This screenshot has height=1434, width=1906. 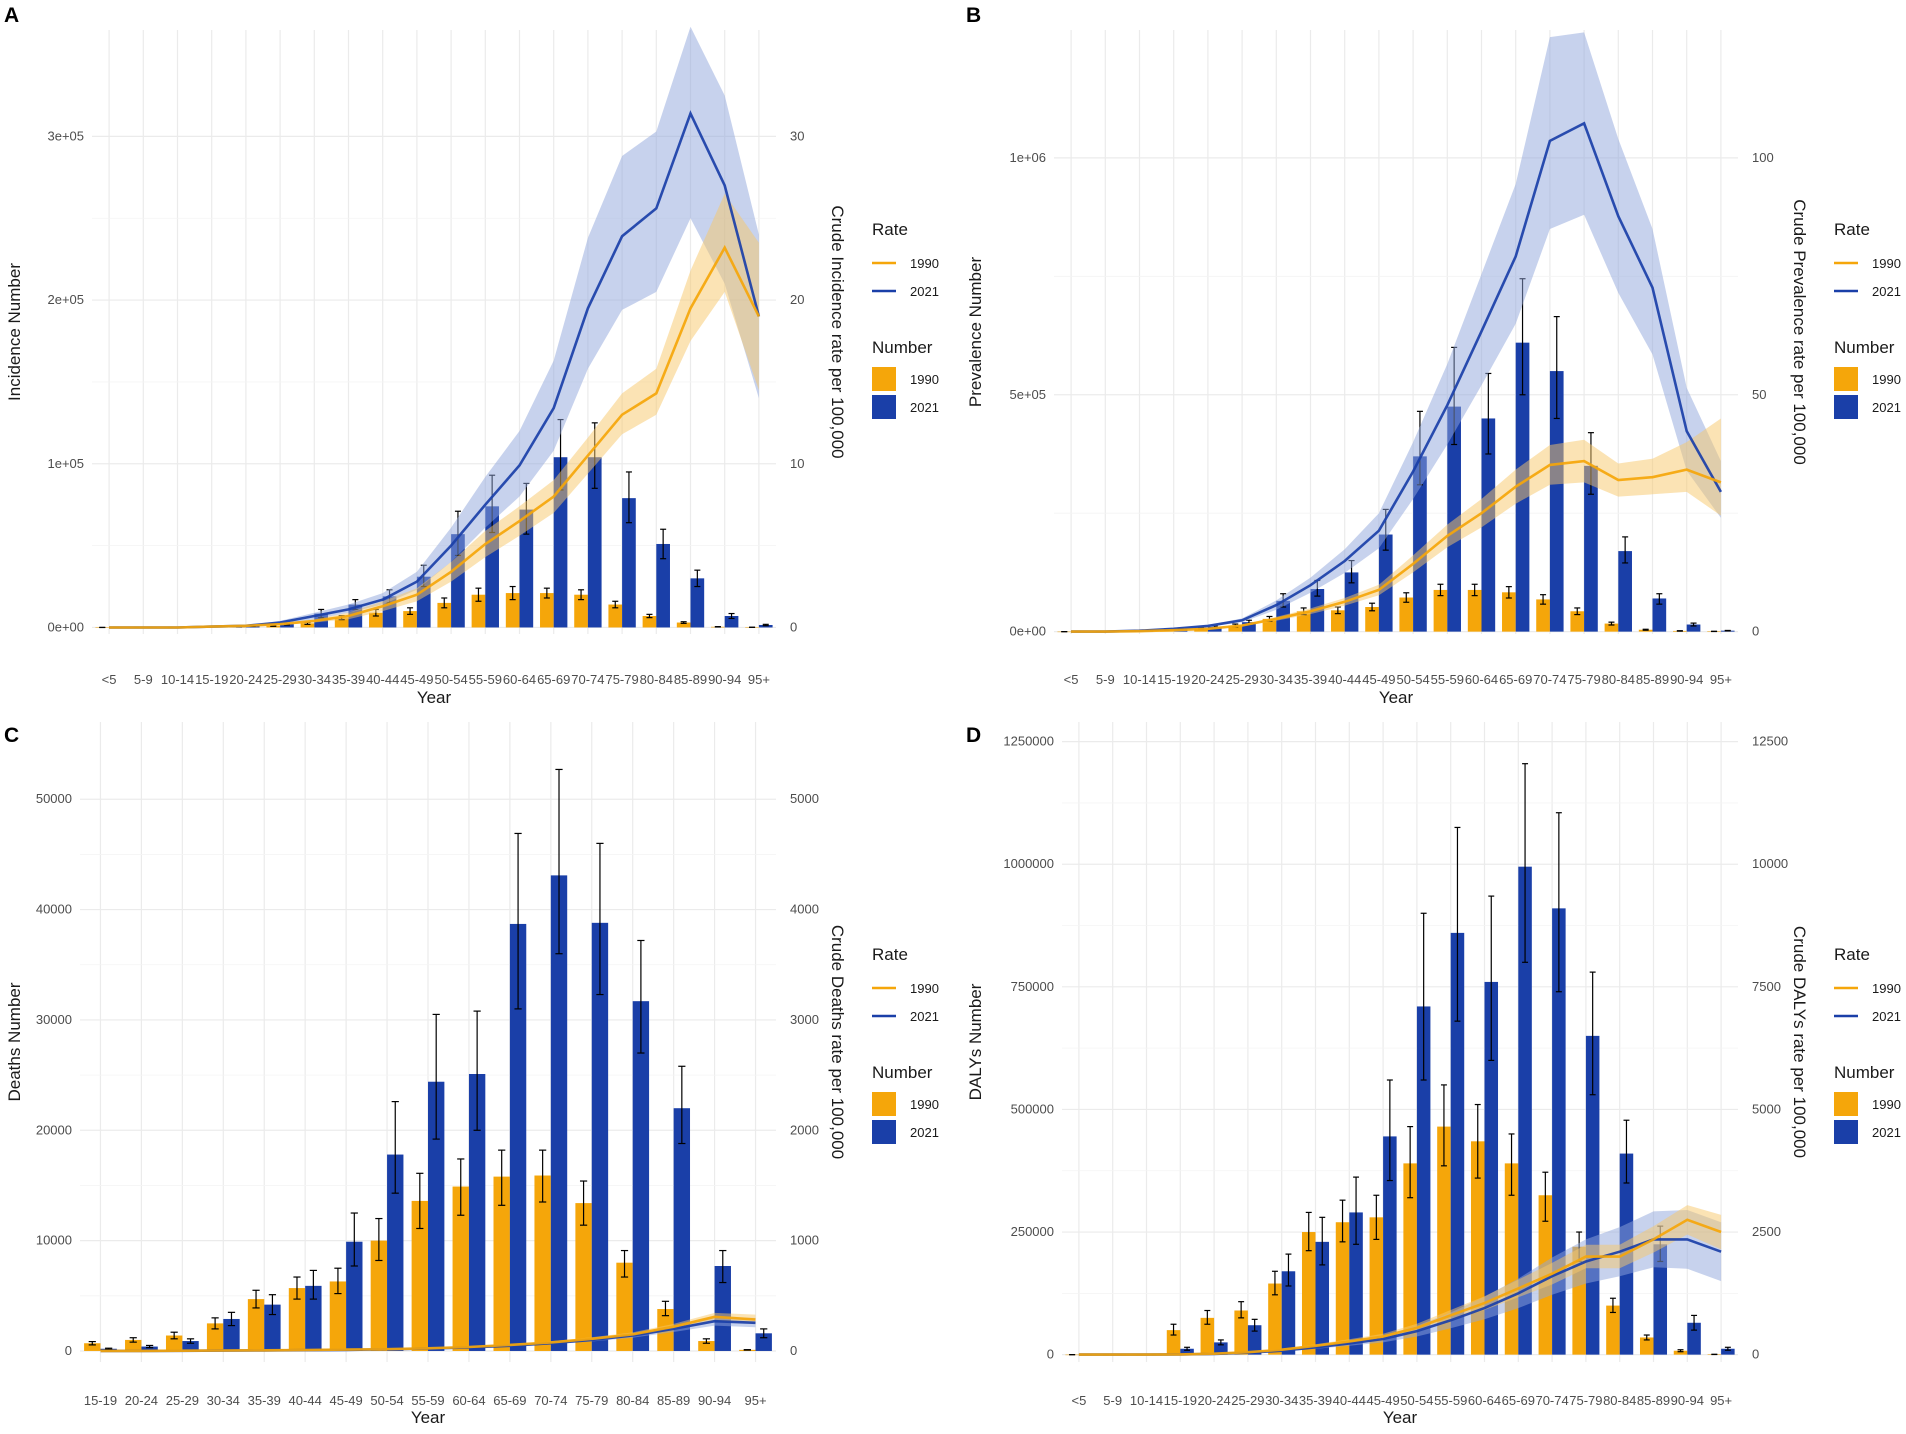 I want to click on y2-tick-label: 20, so click(x=797, y=299).